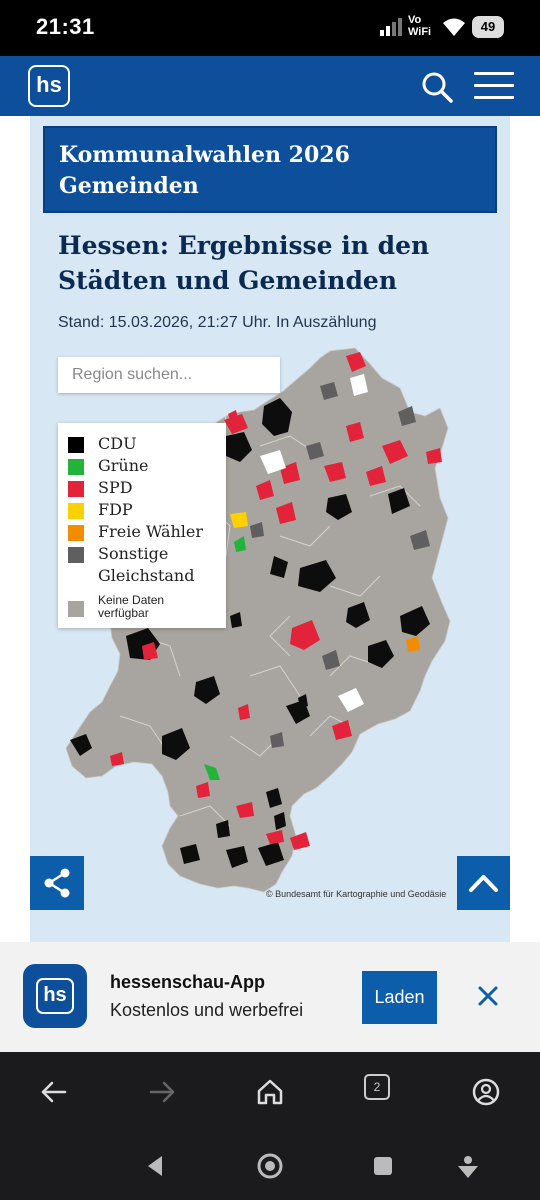 Image resolution: width=540 pixels, height=1200 pixels. Describe the element at coordinates (399, 997) in the screenshot. I see `install-app-button: Laden` at that location.